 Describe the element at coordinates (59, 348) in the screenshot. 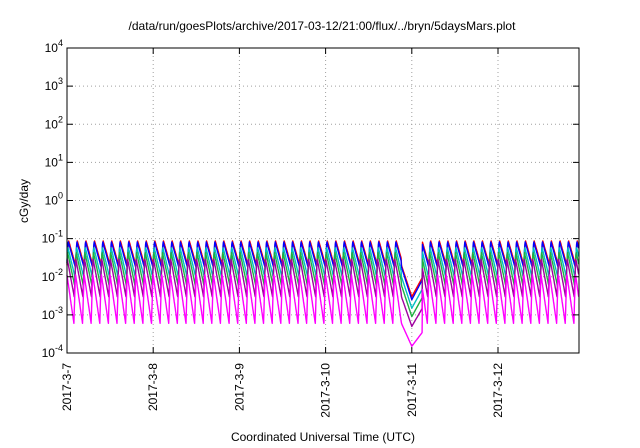

I see `y-tick-exponent: -4` at that location.